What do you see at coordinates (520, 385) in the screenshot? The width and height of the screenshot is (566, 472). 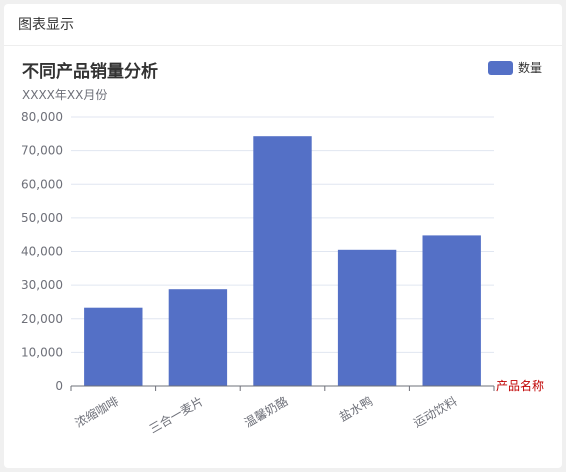 I see `x-axis-name: 产品名称` at bounding box center [520, 385].